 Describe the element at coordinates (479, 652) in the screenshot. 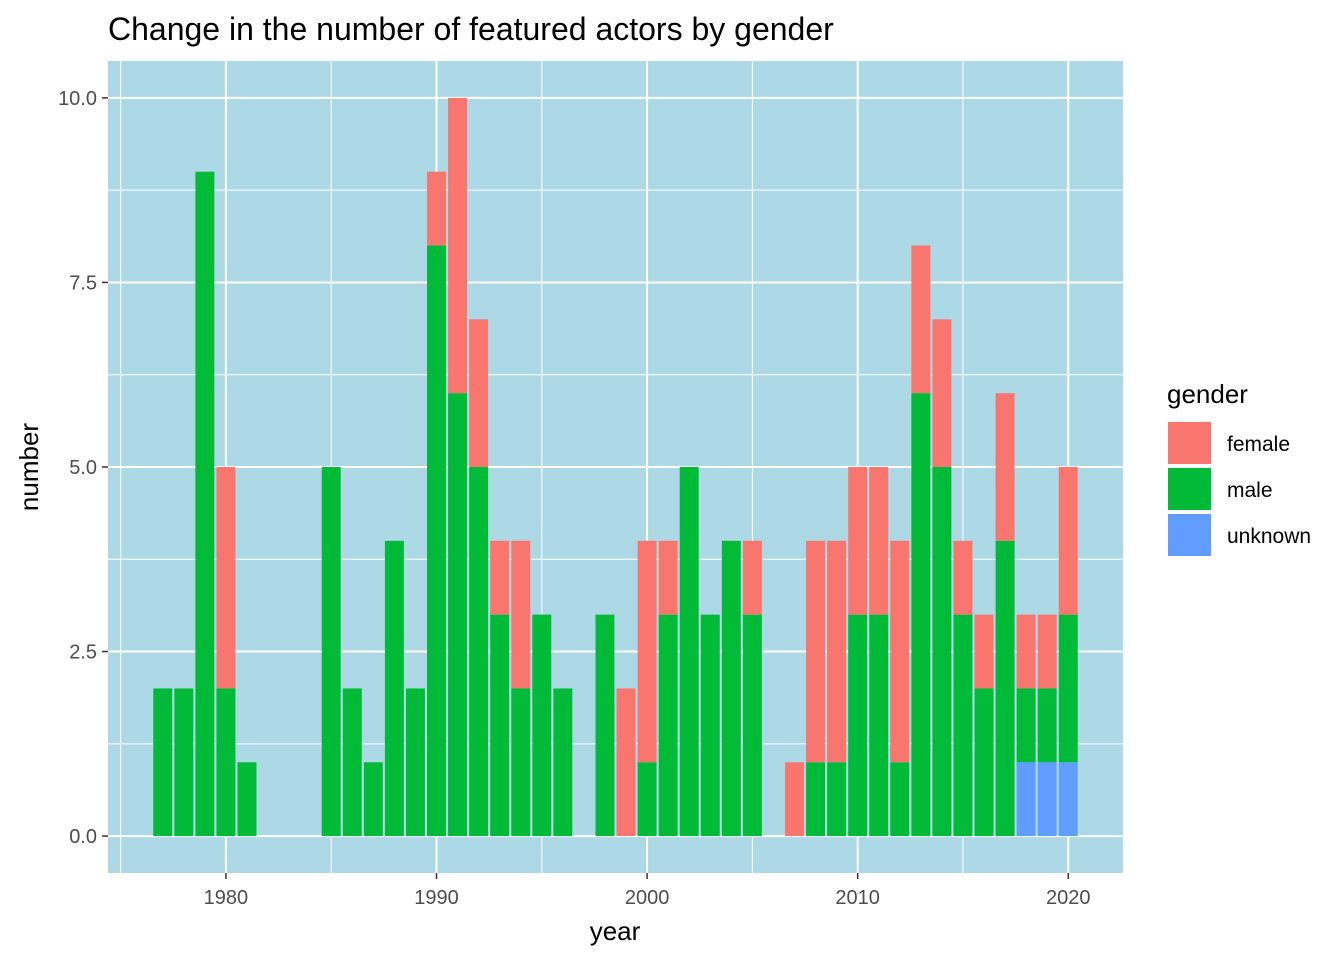

I see `bar-male-1992` at that location.